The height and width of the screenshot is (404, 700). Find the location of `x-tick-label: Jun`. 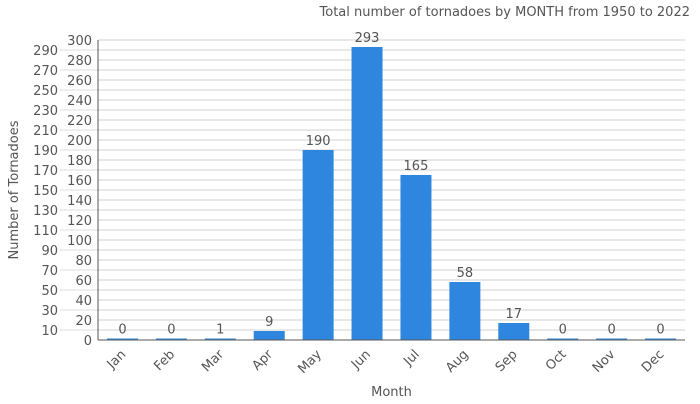

x-tick-label: Jun is located at coordinates (361, 360).